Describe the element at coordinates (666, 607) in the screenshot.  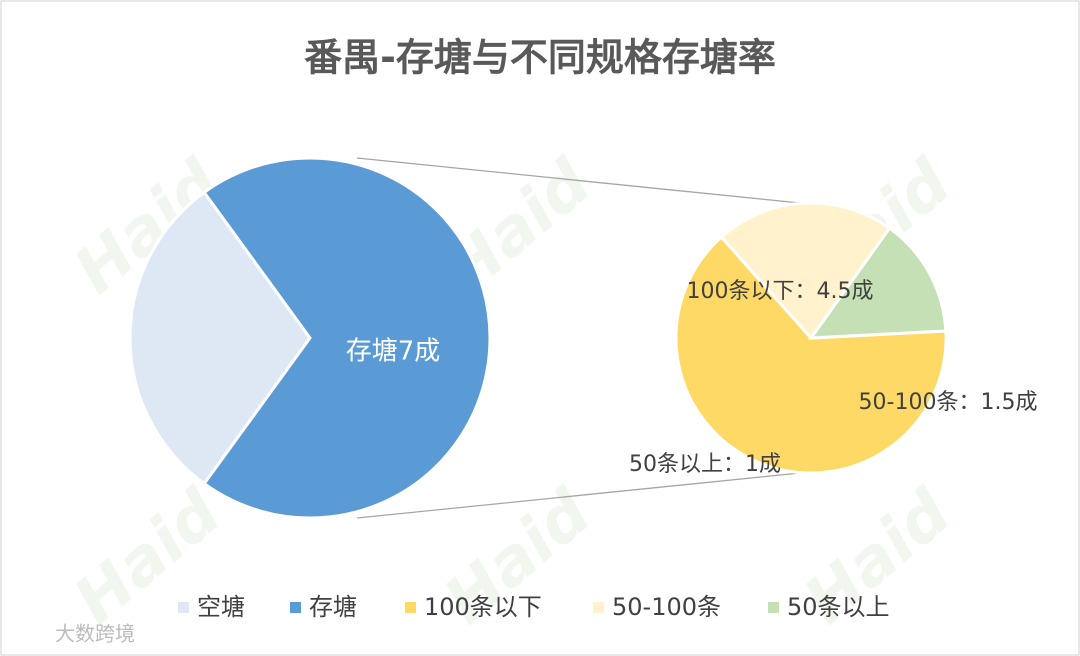
I see `legend-label: 50-100条` at that location.